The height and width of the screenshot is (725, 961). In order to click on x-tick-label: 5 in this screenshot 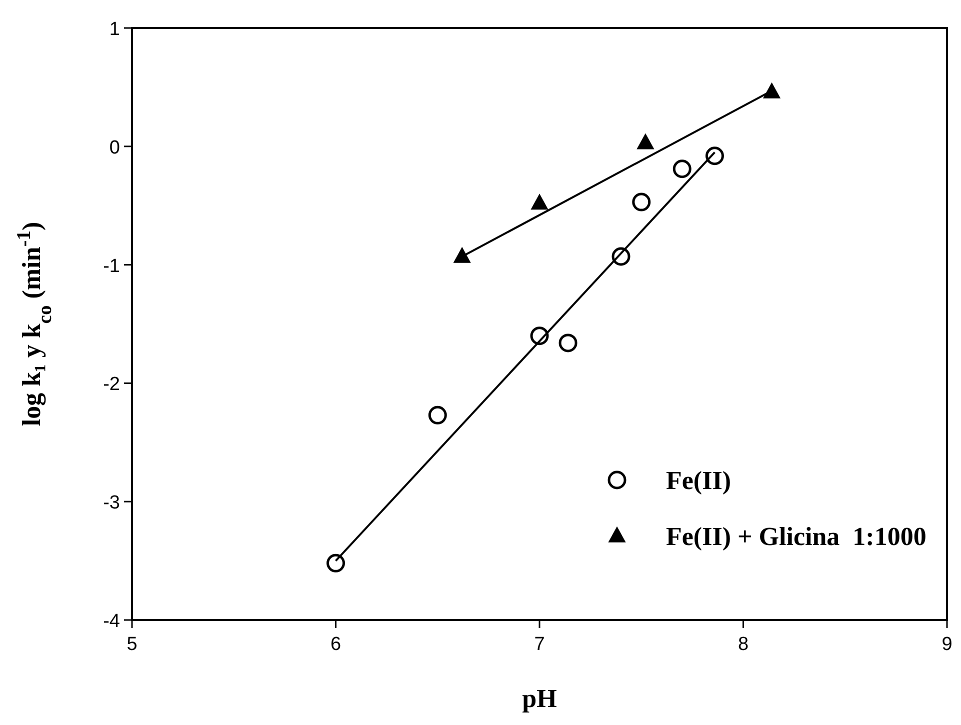, I will do `click(132, 644)`.